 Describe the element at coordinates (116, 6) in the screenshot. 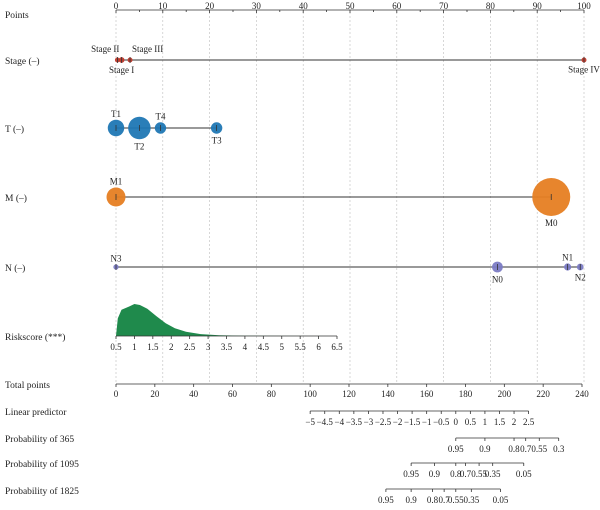

I see `points-tick-label-0: 0` at that location.